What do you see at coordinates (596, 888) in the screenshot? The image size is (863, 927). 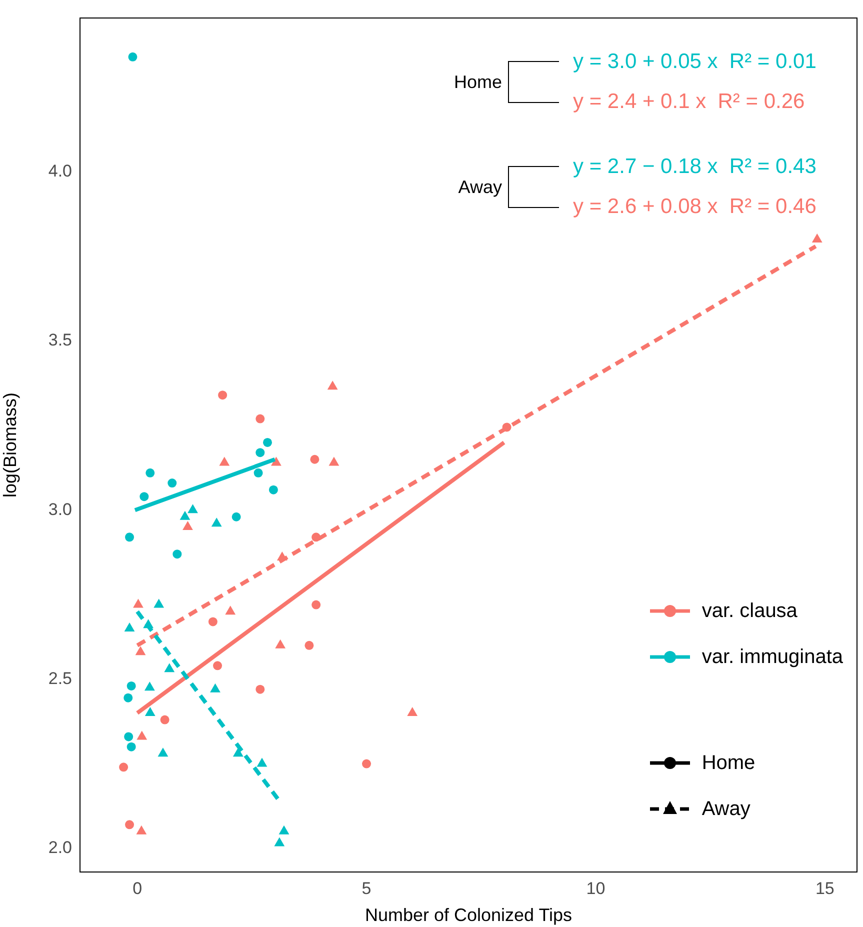 I see `x-tick-label: 10` at bounding box center [596, 888].